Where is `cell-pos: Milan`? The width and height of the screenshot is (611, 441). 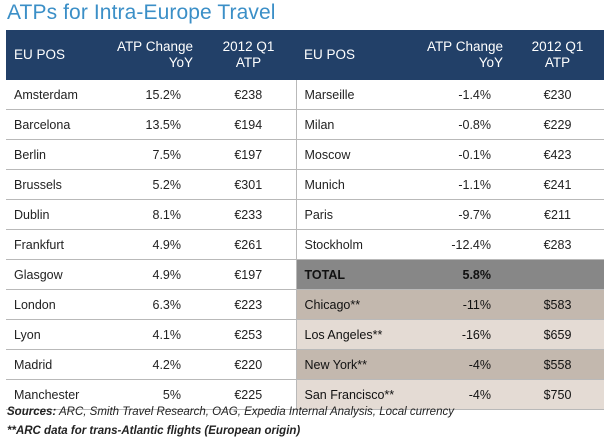 cell-pos: Milan is located at coordinates (353, 124).